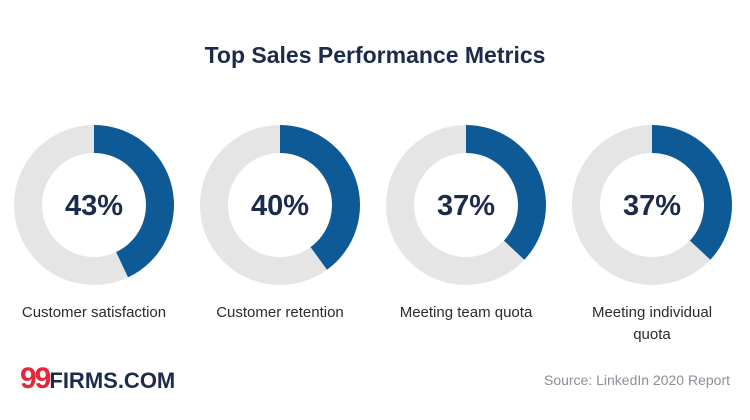  Describe the element at coordinates (652, 323) in the screenshot. I see `category-label: Meeting individual quota` at that location.